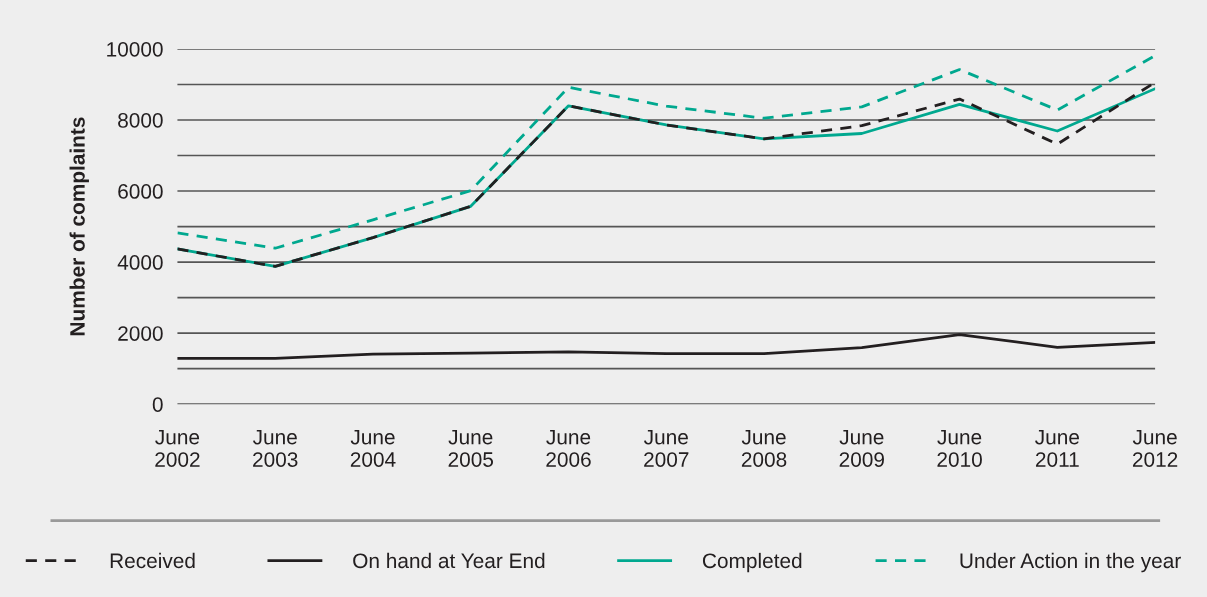 Image resolution: width=1207 pixels, height=597 pixels. What do you see at coordinates (1155, 448) in the screenshot?
I see `x-tick-label: June 2012` at bounding box center [1155, 448].